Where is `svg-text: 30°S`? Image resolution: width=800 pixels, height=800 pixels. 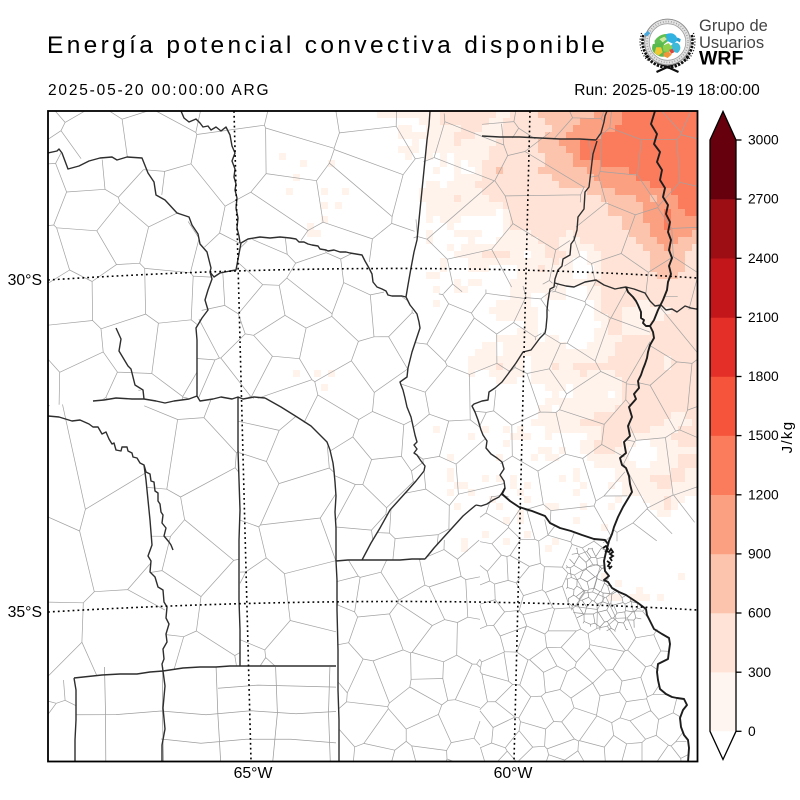 svg-text: 30°S is located at coordinates (25, 280).